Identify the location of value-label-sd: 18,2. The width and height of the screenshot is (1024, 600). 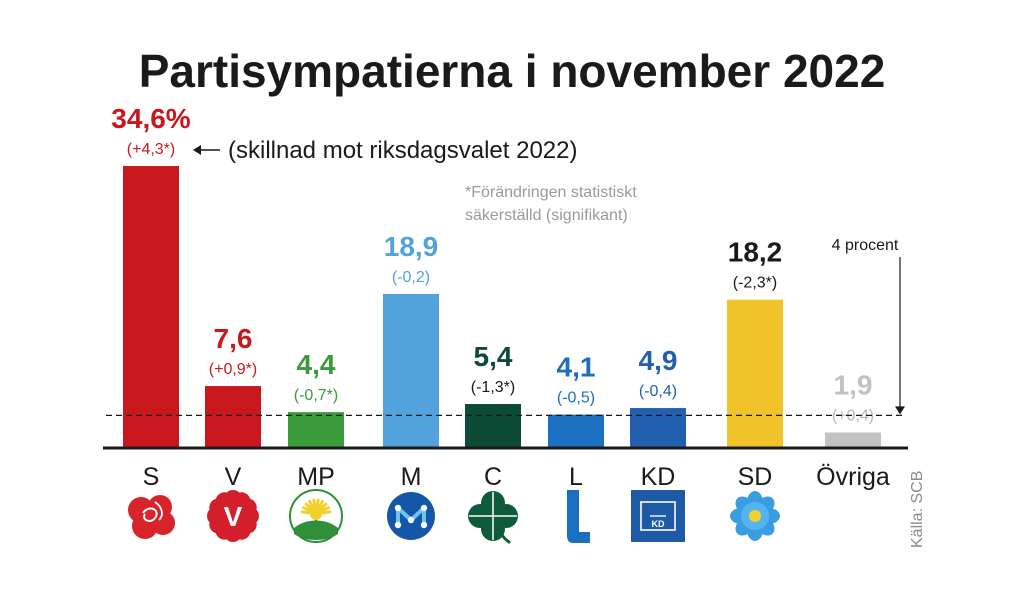
(755, 252).